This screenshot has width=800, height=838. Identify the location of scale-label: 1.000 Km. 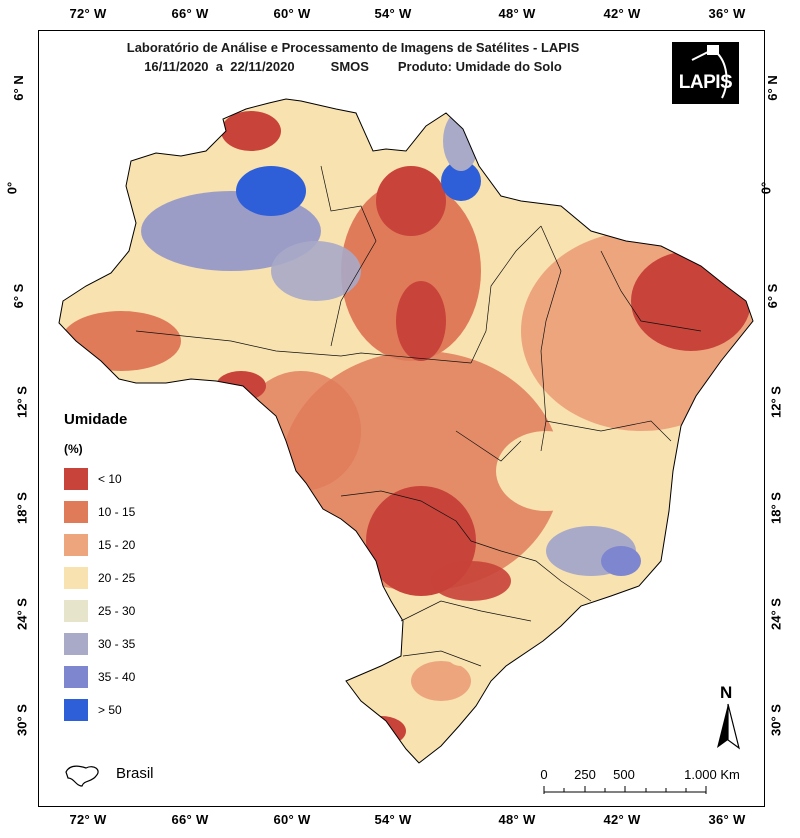
(712, 774).